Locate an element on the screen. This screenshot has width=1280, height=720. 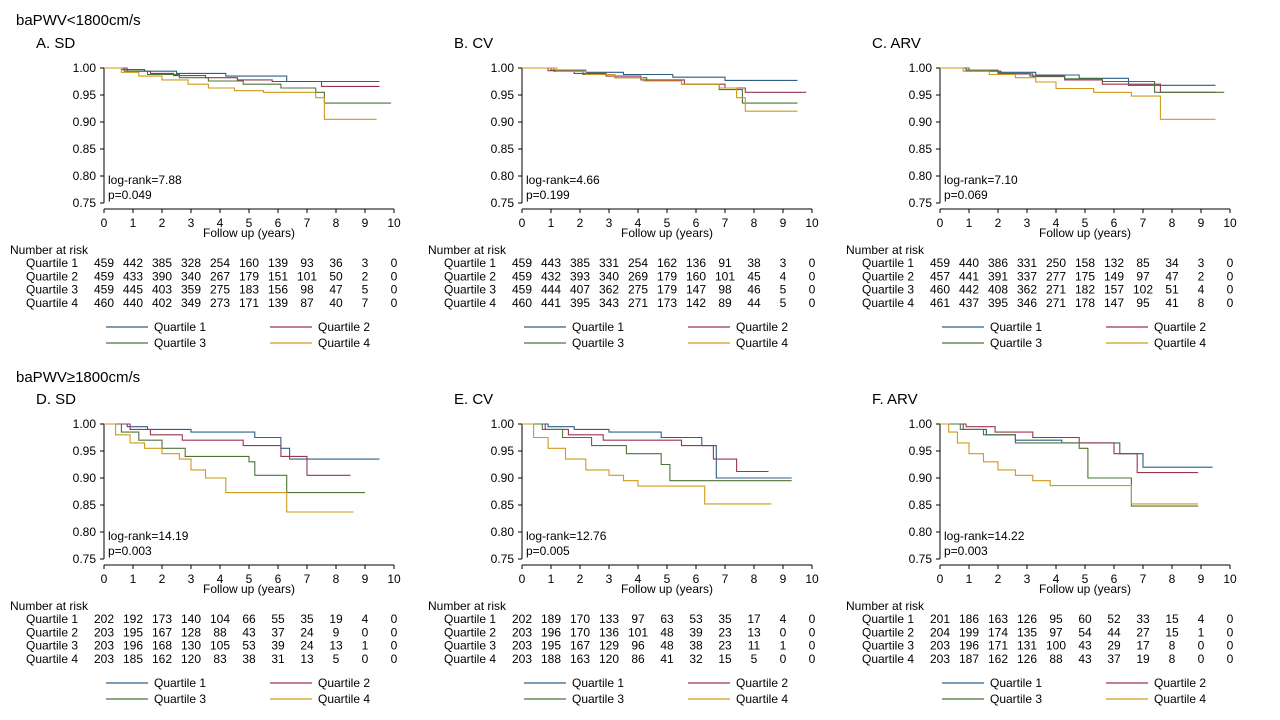
risk-row-label: Quartile 4 is located at coordinates (470, 303).